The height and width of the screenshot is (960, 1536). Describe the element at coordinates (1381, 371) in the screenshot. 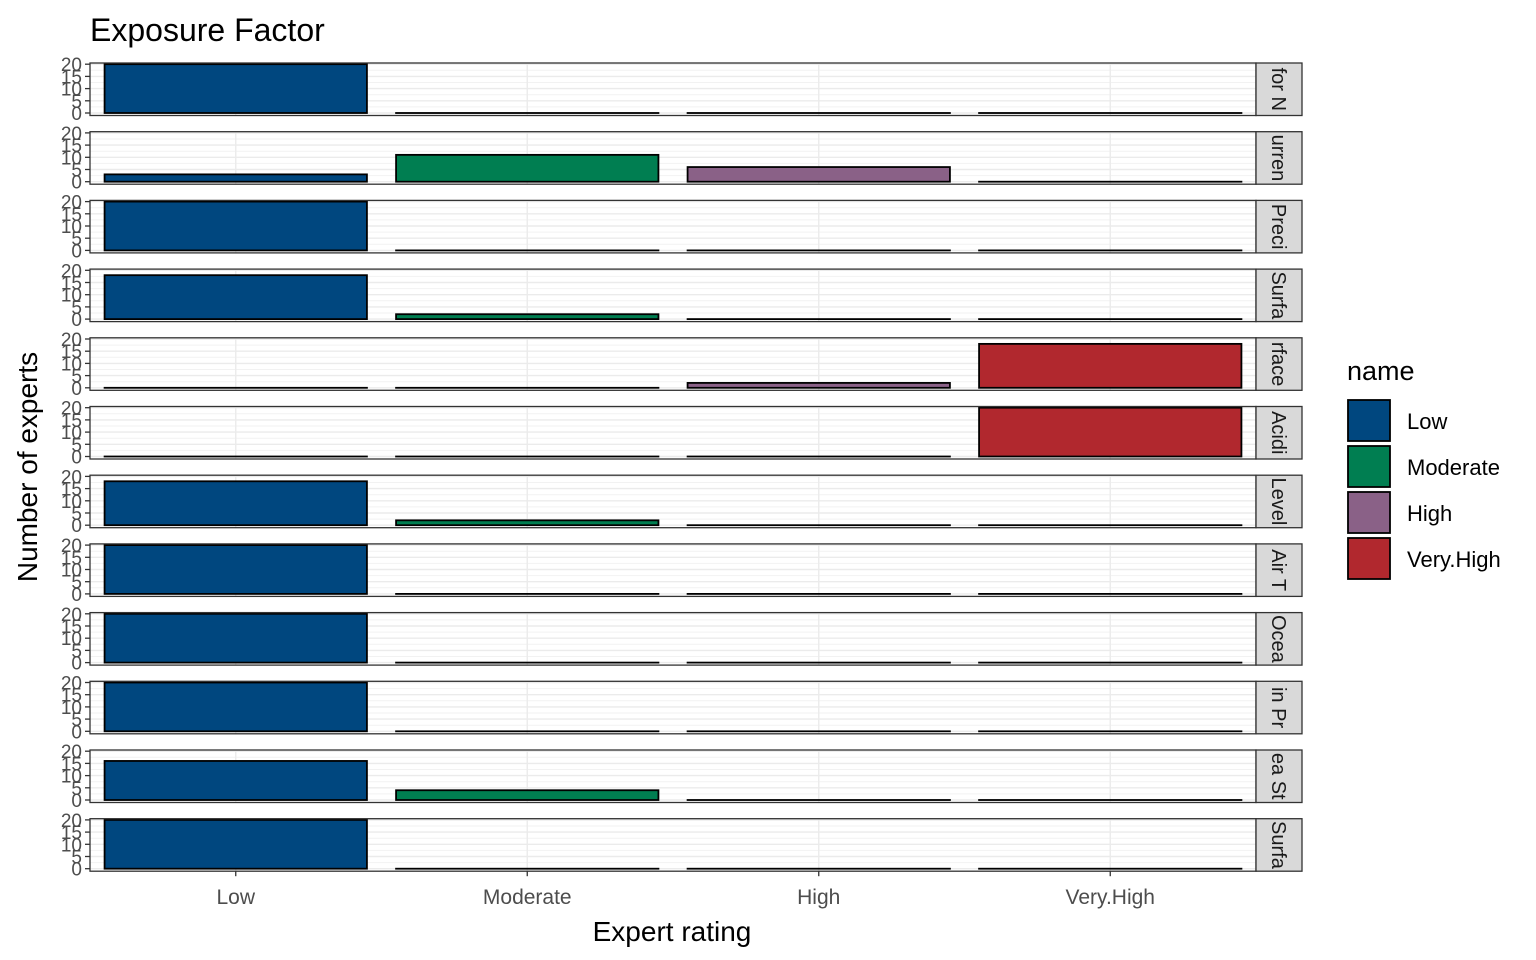

I see `legend-title: name` at that location.